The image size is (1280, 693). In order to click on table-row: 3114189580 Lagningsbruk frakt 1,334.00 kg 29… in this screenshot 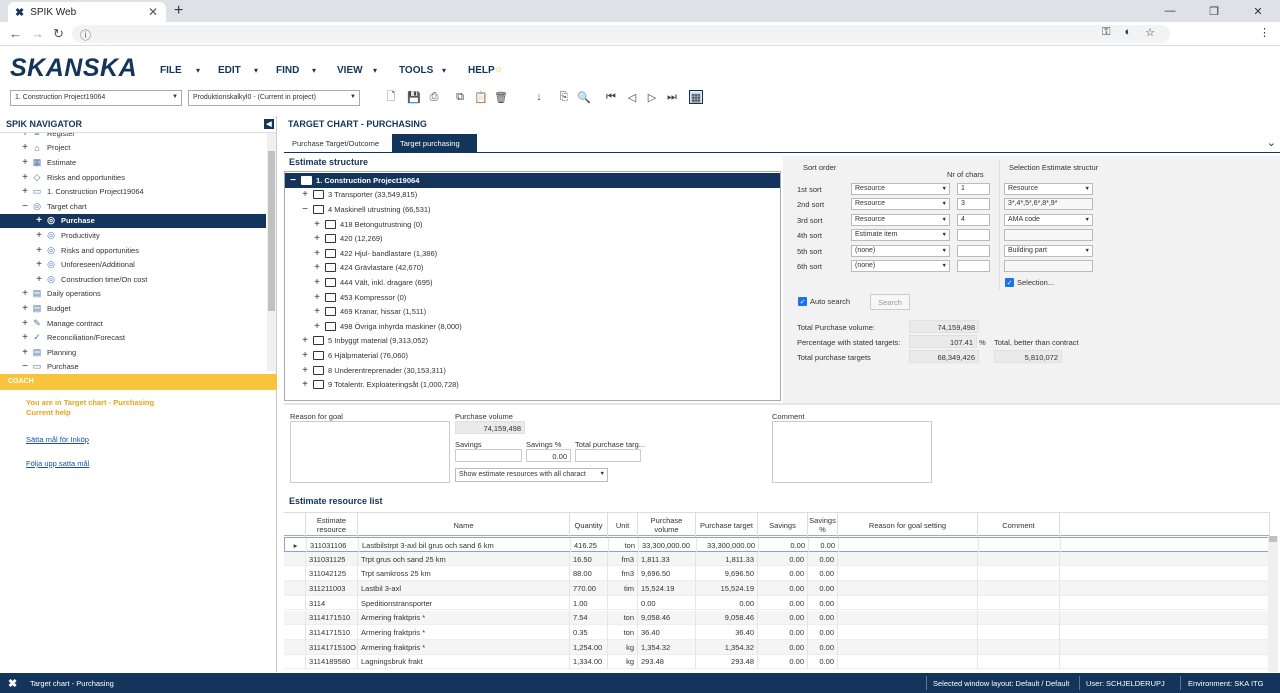, I will do `click(777, 662)`.